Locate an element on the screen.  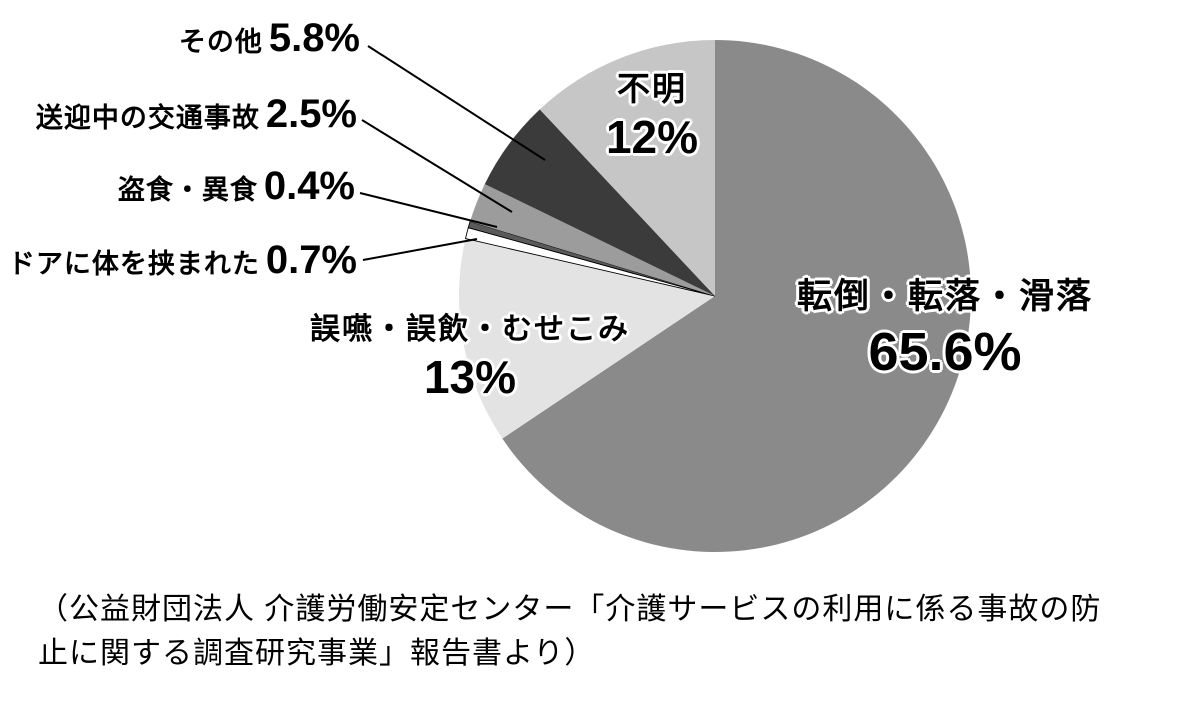
leader-line-sogeichu is located at coordinates (437, 166).